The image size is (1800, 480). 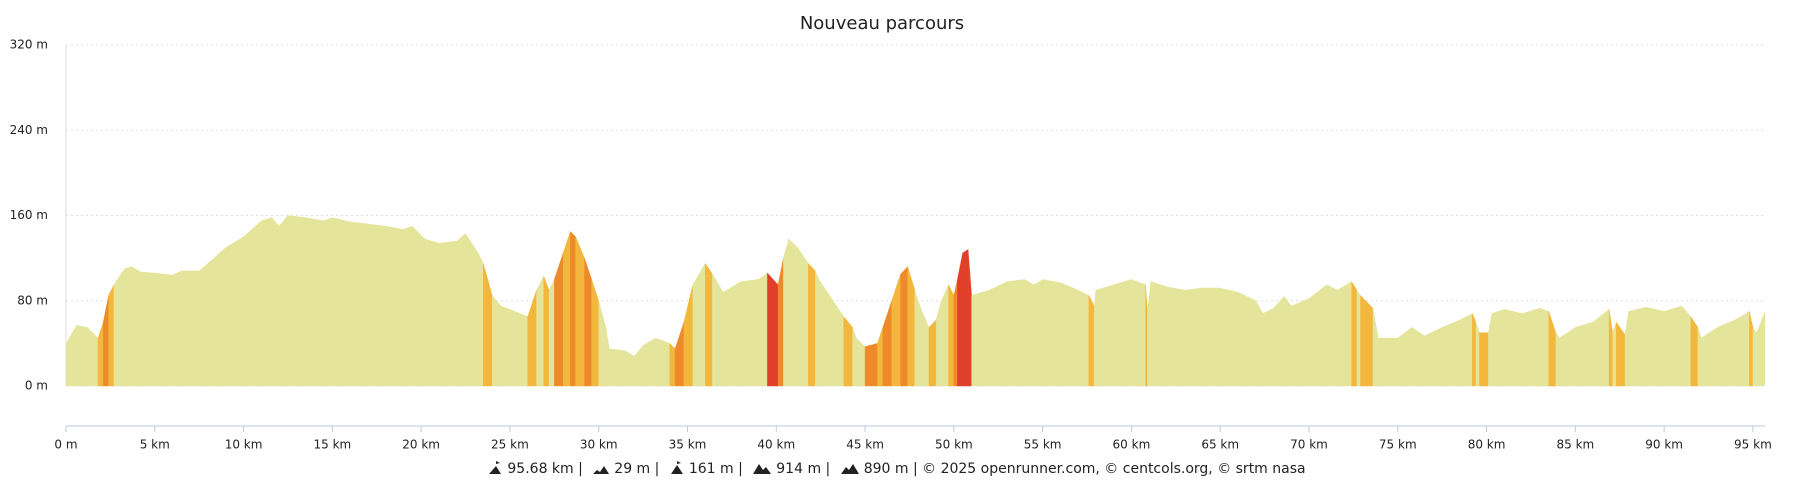 What do you see at coordinates (865, 445) in the screenshot?
I see `x-tick-label: 45 km` at bounding box center [865, 445].